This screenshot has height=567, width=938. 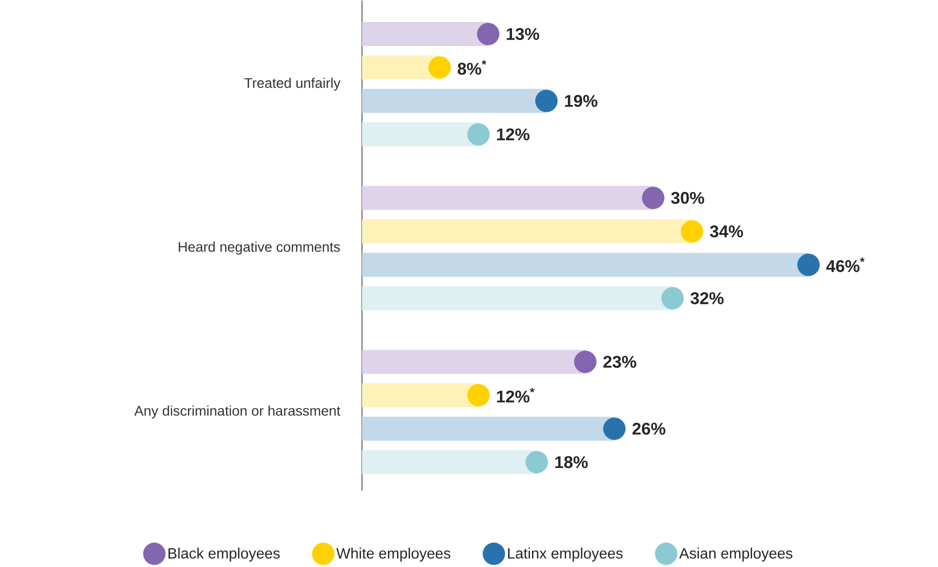 What do you see at coordinates (735, 555) in the screenshot?
I see `legend-label: Asian employees` at bounding box center [735, 555].